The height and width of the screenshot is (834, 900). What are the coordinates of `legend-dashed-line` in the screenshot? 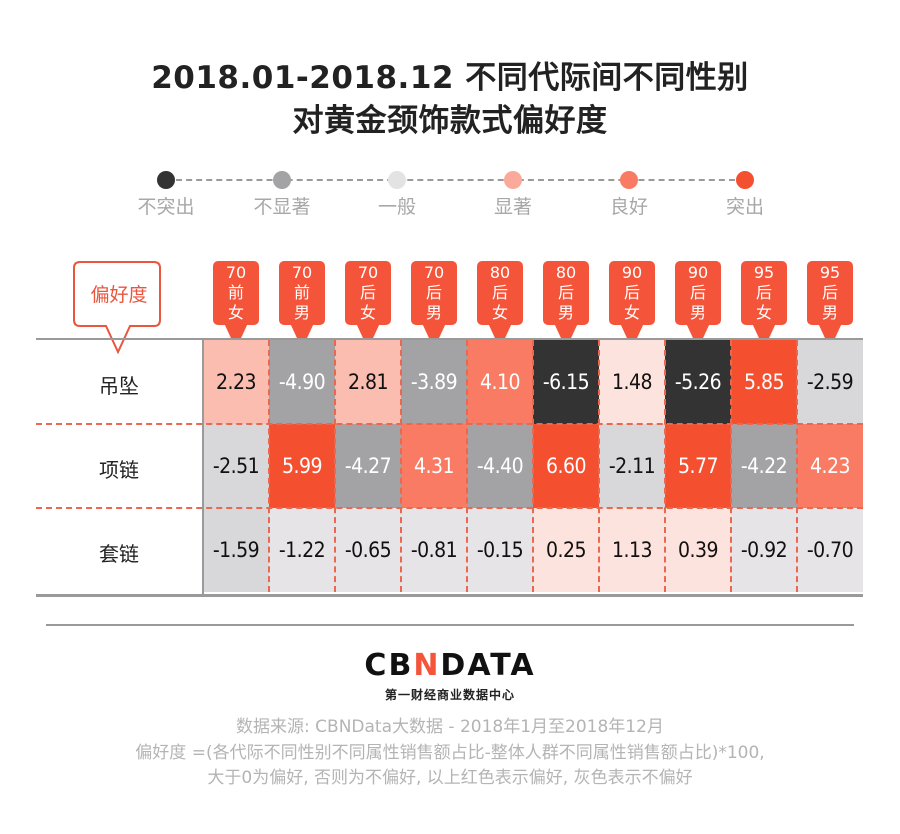 It's located at (455, 180).